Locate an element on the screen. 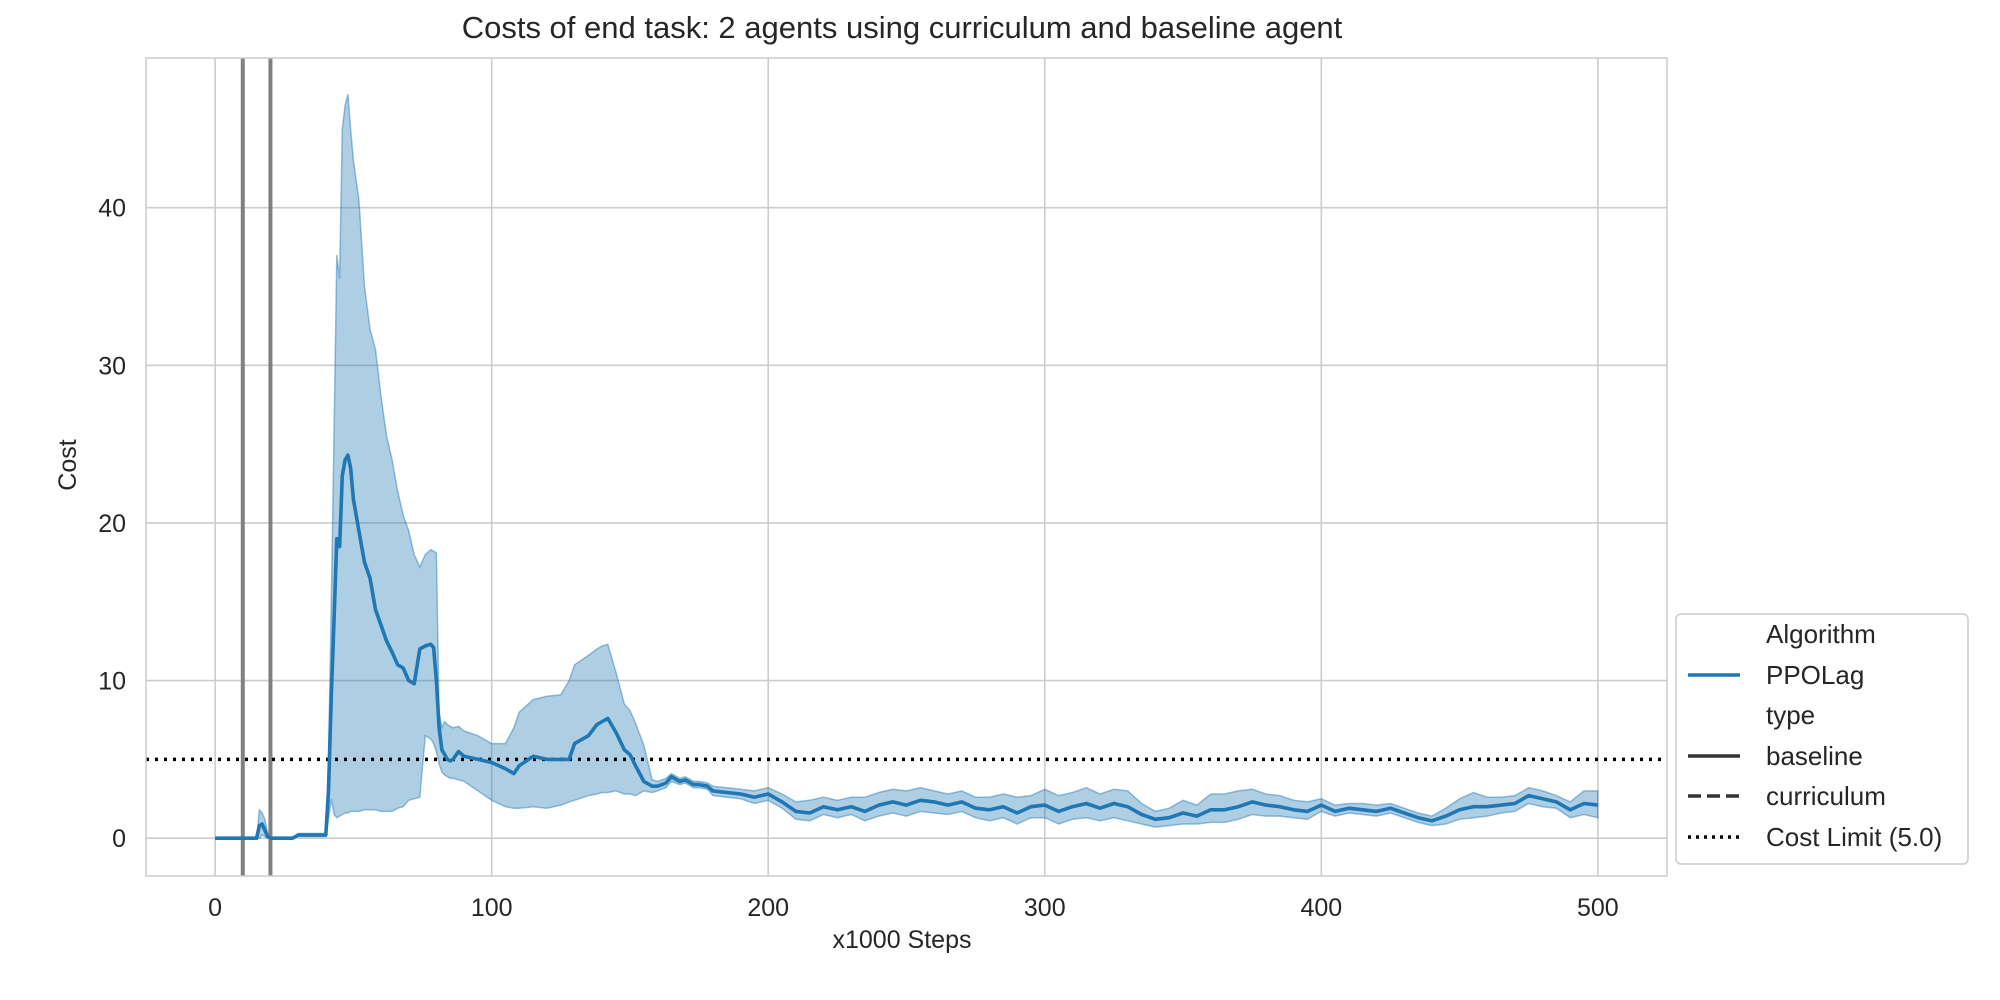 The width and height of the screenshot is (2000, 1000). x-tick-label: 400 is located at coordinates (1321, 908).